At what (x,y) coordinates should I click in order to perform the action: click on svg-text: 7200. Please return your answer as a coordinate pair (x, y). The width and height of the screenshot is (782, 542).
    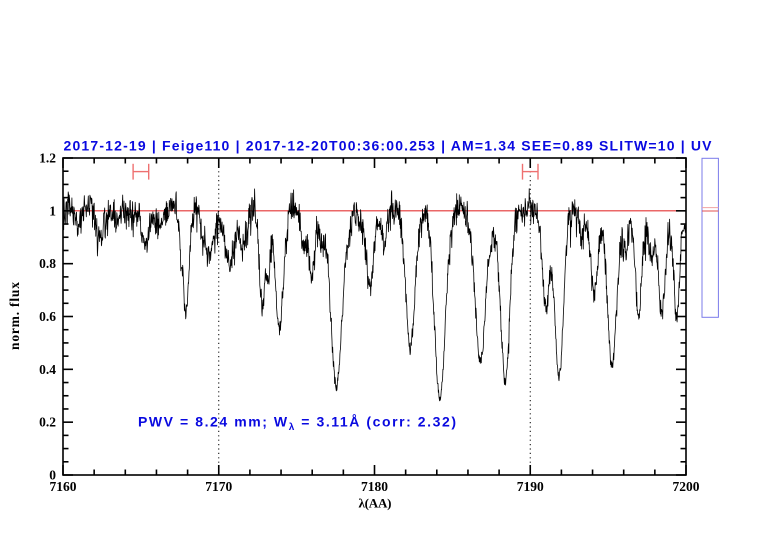
    Looking at the image, I should click on (686, 486).